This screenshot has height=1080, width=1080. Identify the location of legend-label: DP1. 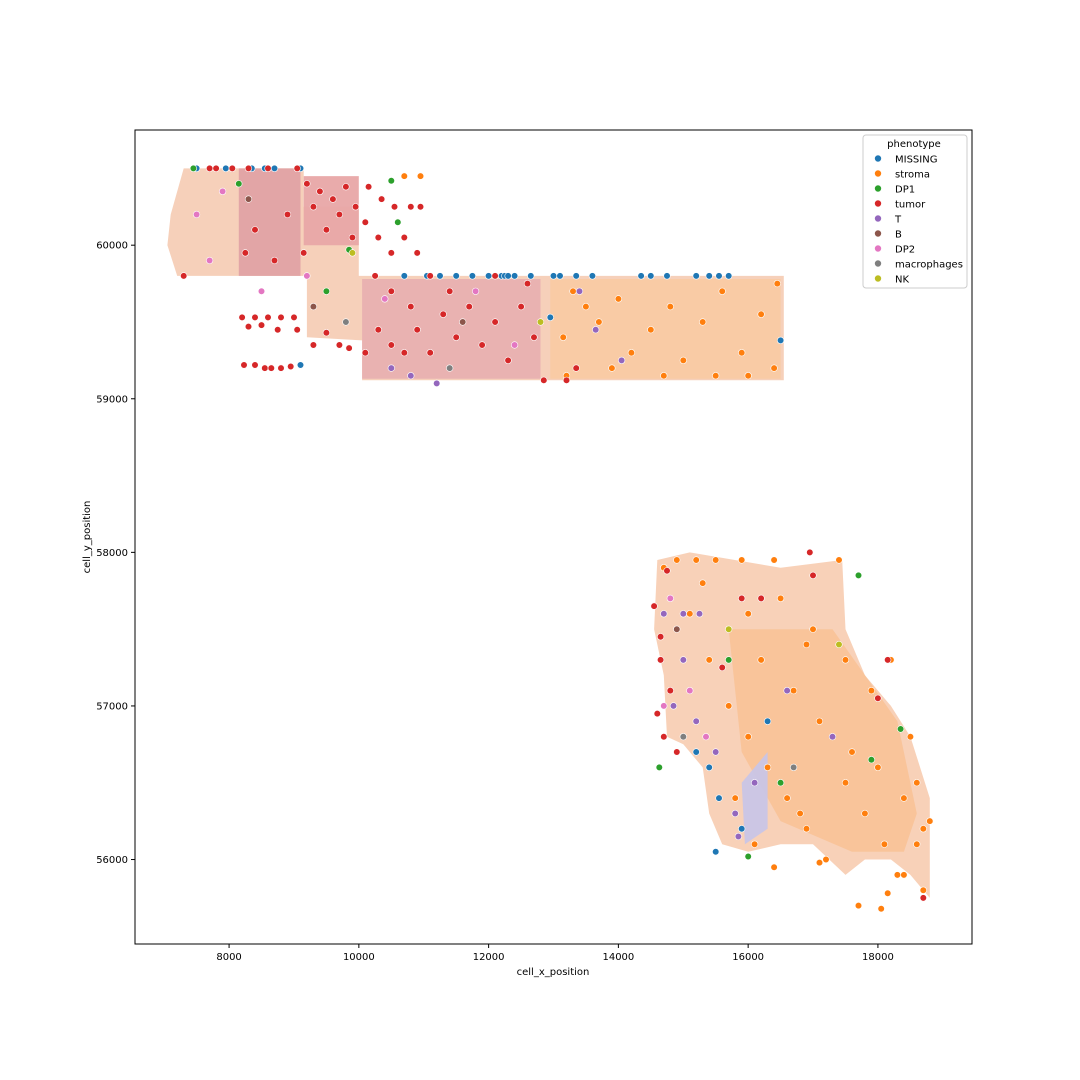
(905, 190).